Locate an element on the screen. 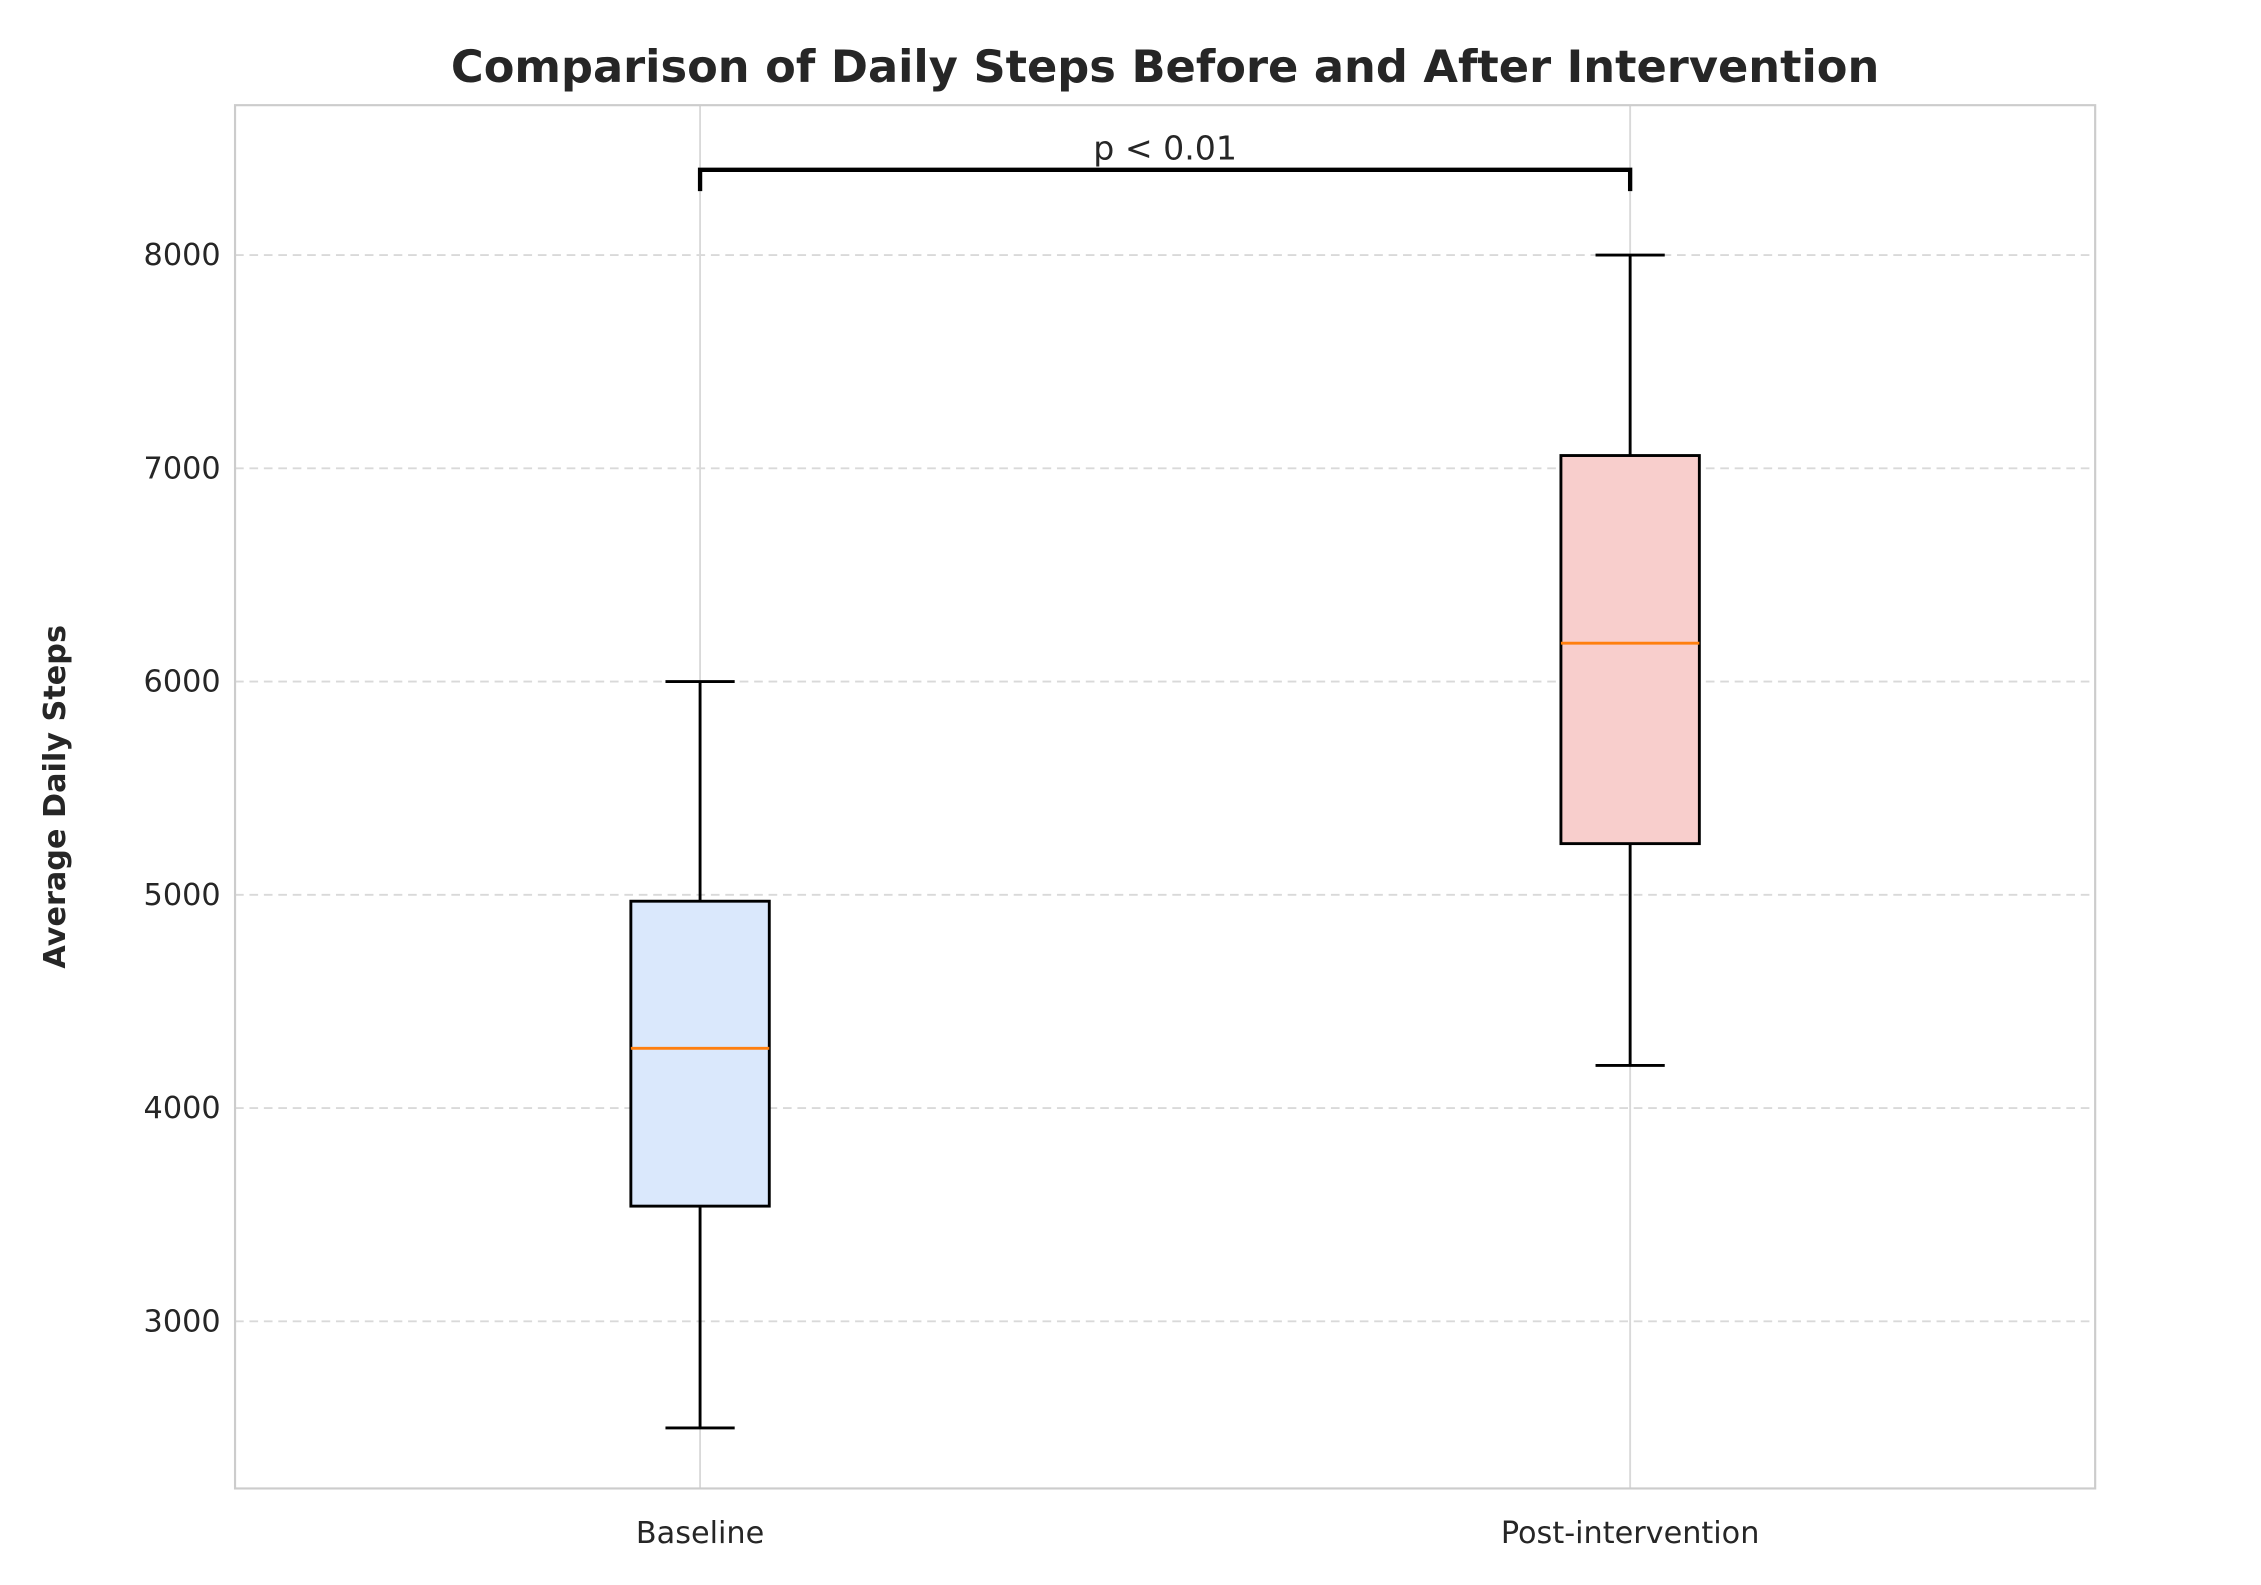 The image size is (2261, 1585). y-tick-label: 5000 is located at coordinates (182, 895).